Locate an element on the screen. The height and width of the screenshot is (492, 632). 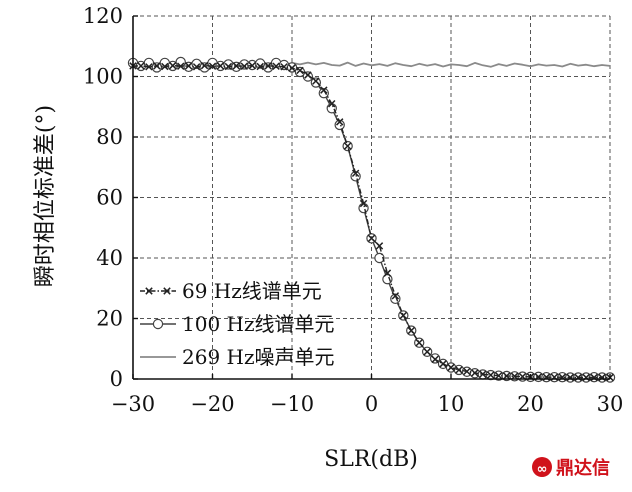
legend-label: 69 Hz线谱单元 is located at coordinates (252, 291).